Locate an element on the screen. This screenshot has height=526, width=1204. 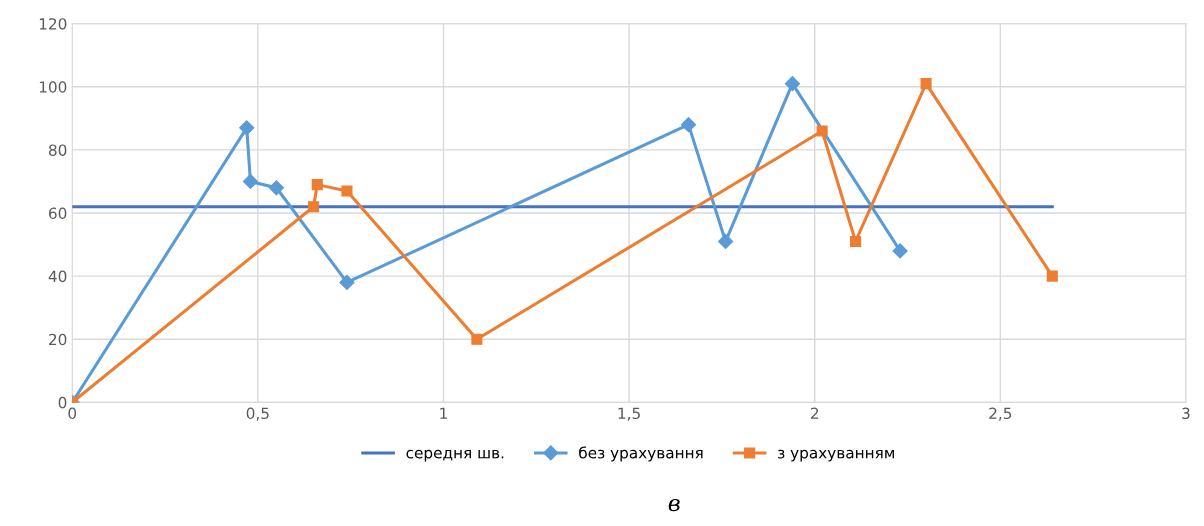
y-tick-label: 120 is located at coordinates (53, 24).